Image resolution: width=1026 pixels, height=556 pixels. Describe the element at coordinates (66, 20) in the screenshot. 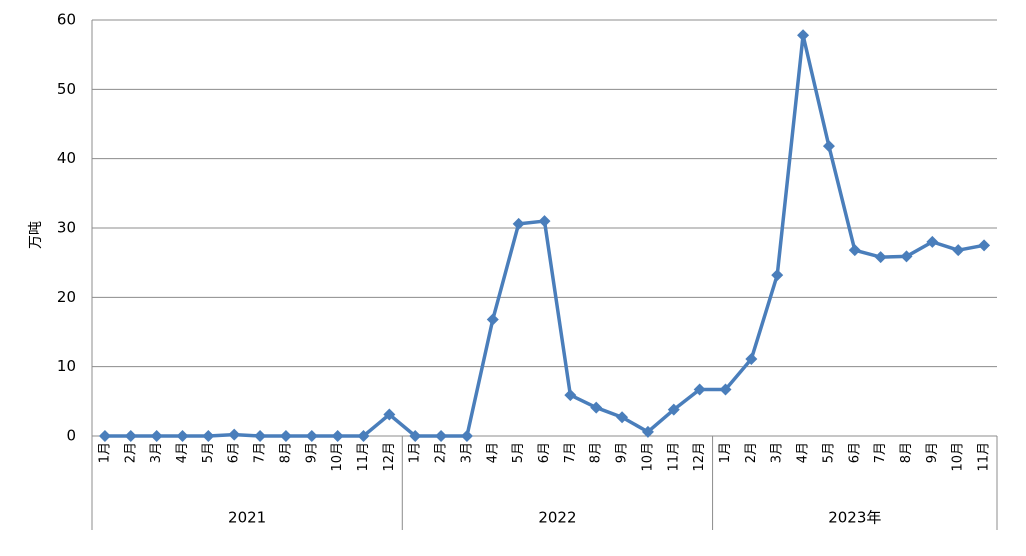

I see `y-tick-label: 60` at that location.